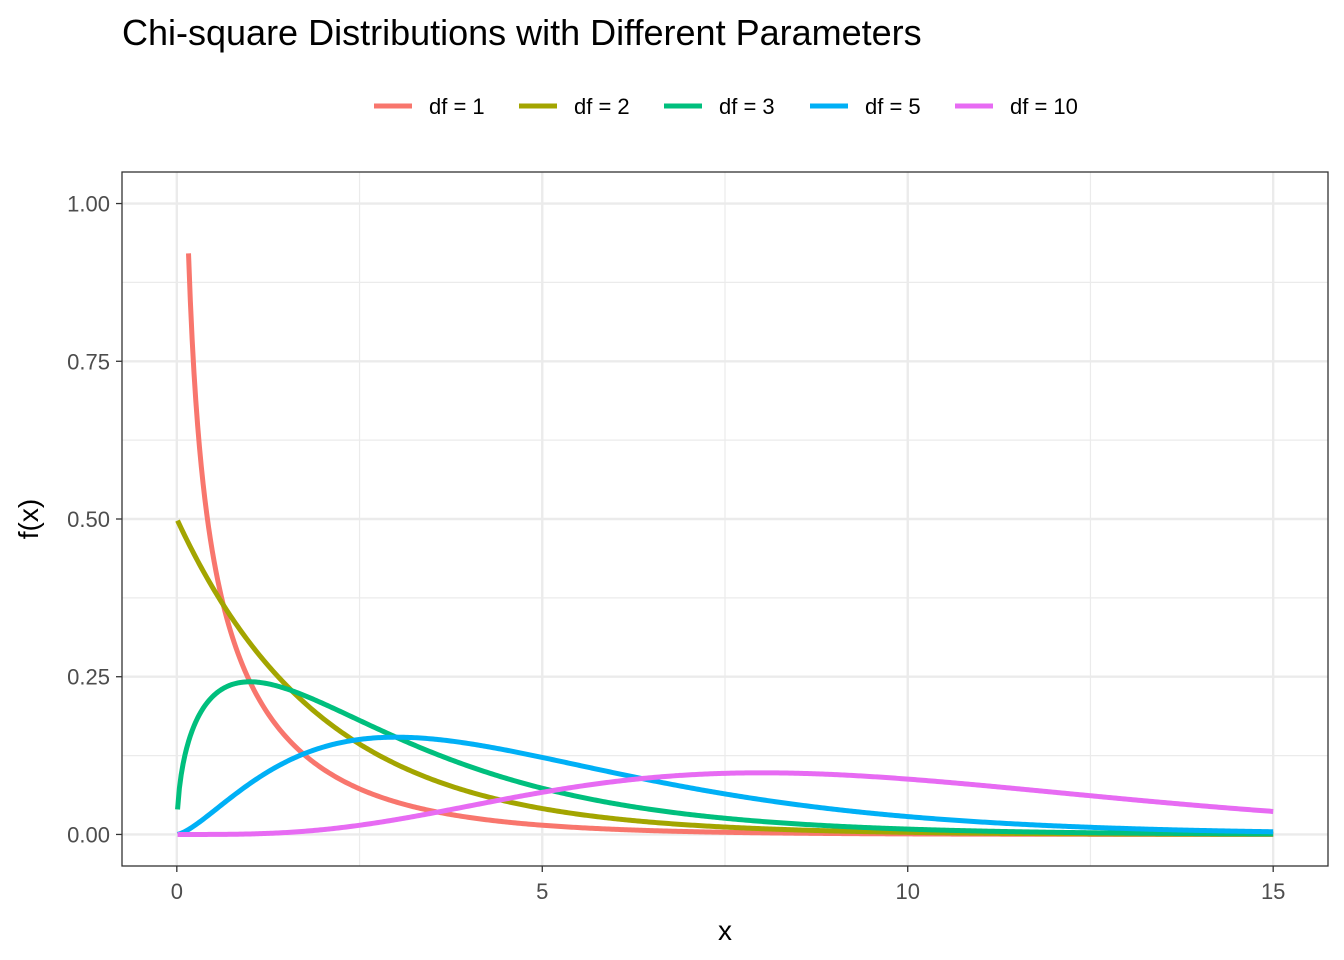  What do you see at coordinates (1044, 106) in the screenshot?
I see `legend-label: df = 10` at bounding box center [1044, 106].